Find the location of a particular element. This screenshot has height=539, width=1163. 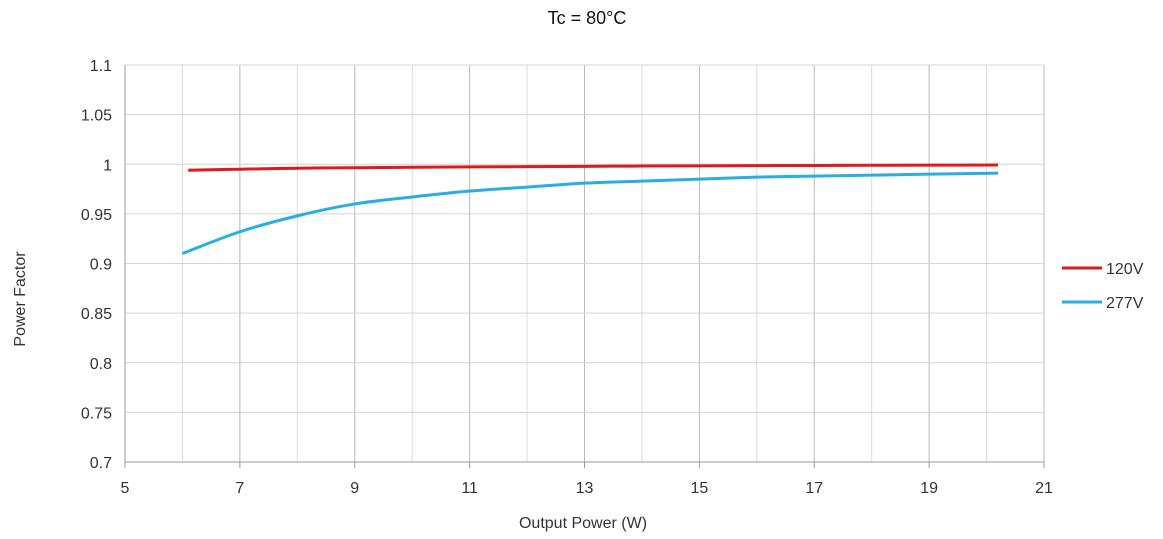

y-tick-label: 0.8 is located at coordinates (101, 364).